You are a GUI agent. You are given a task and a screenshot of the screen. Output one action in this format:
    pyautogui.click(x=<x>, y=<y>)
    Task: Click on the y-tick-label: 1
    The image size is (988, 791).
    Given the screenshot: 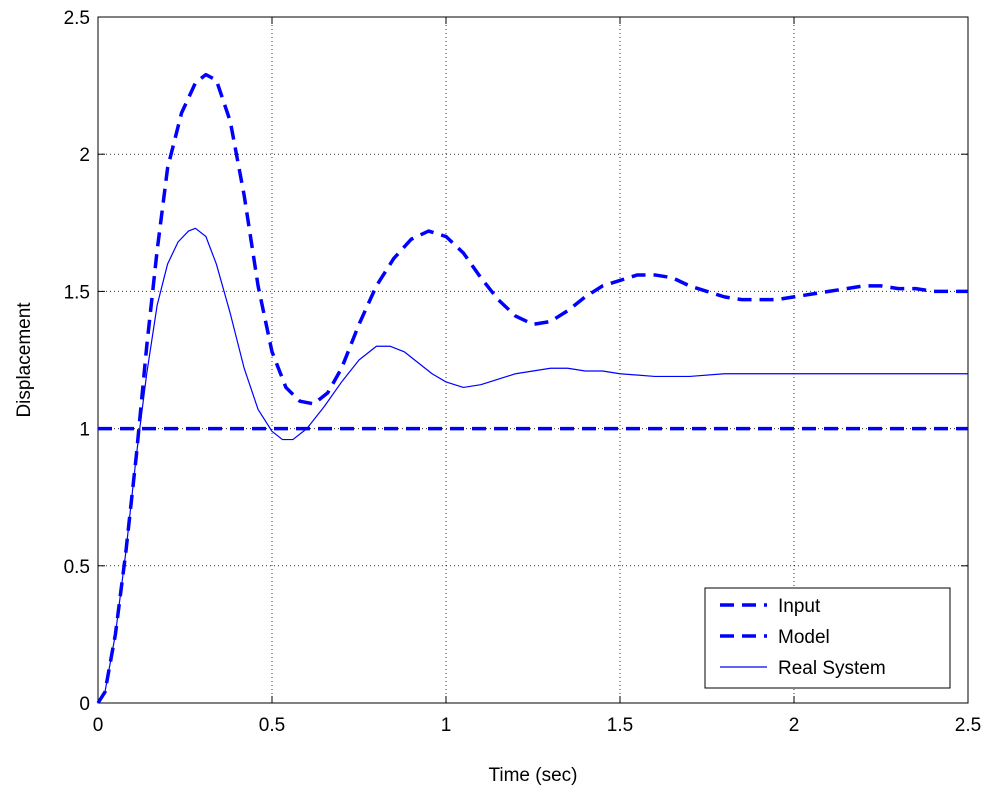 What is the action you would take?
    pyautogui.click(x=84, y=430)
    